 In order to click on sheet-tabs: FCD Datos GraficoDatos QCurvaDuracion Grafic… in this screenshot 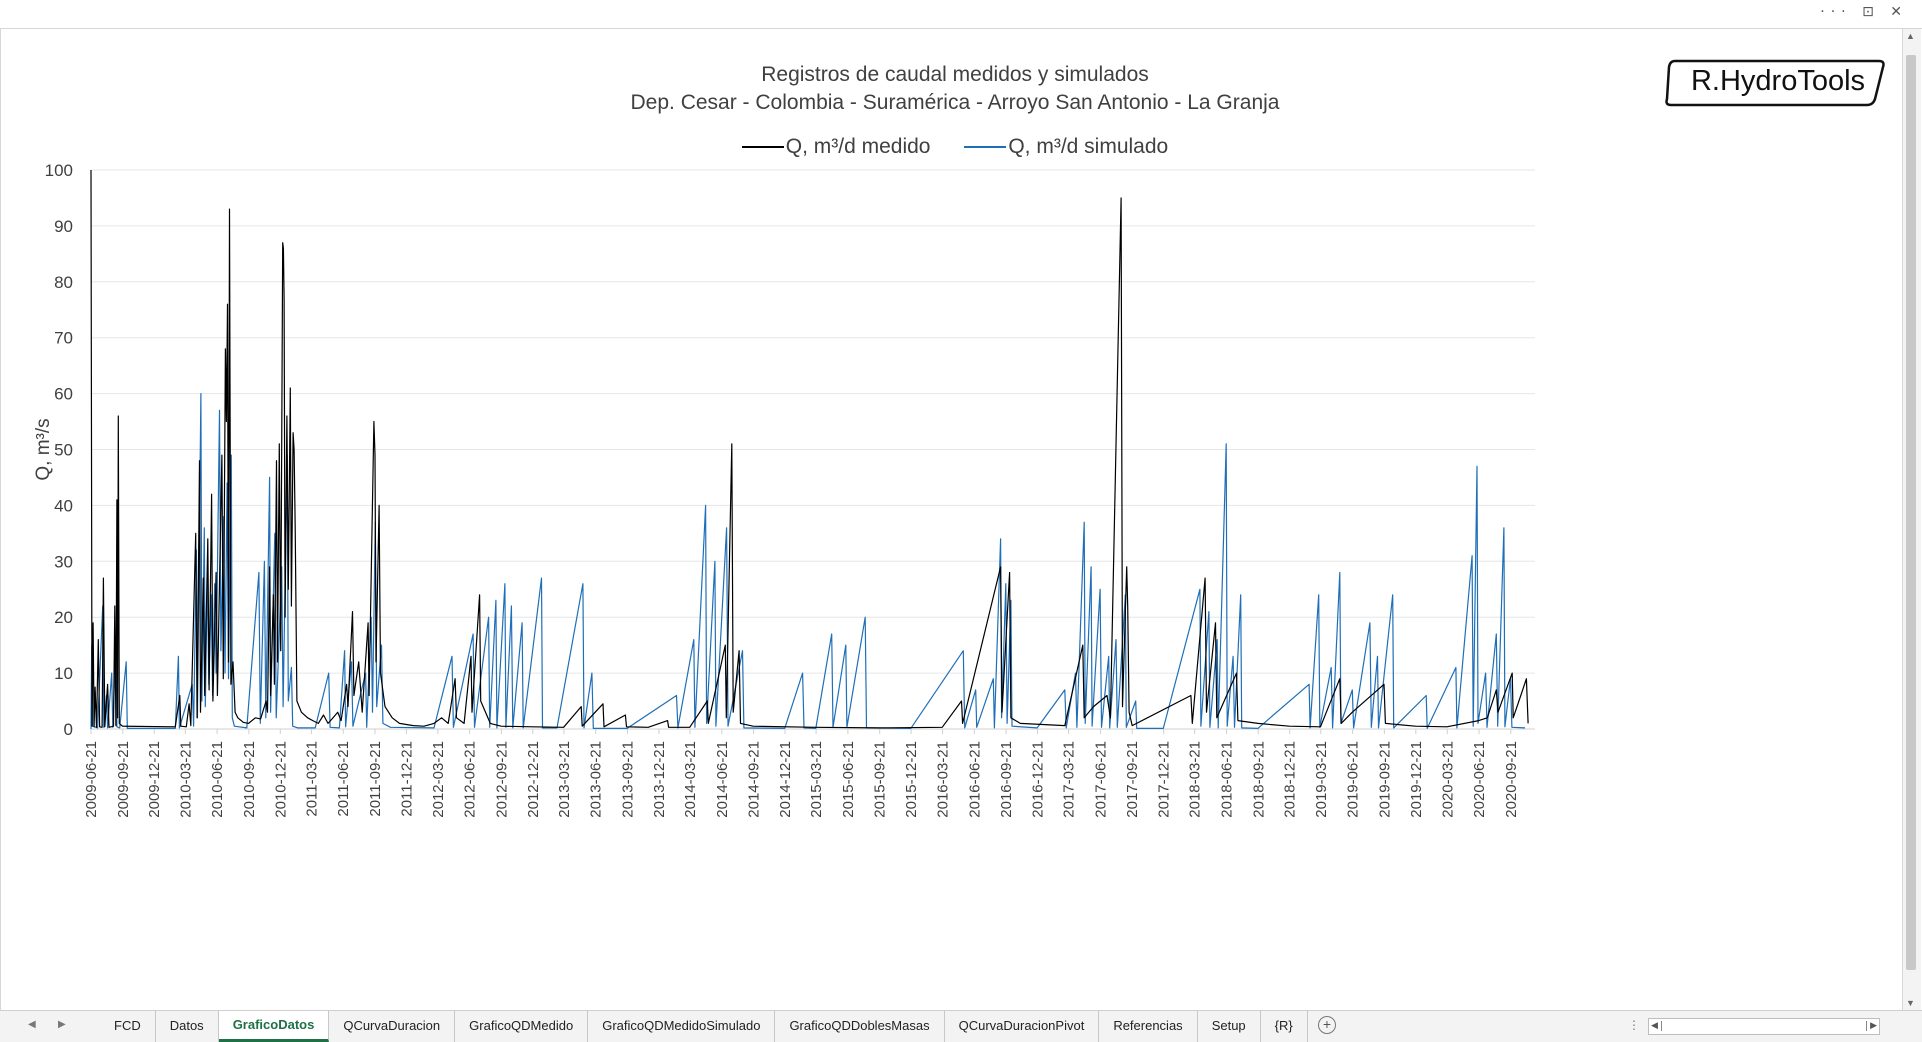, I will do `click(704, 1026)`.